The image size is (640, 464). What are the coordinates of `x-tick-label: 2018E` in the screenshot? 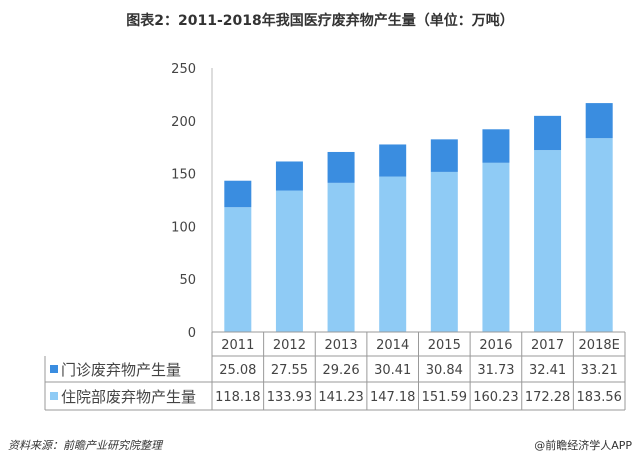 It's located at (599, 345).